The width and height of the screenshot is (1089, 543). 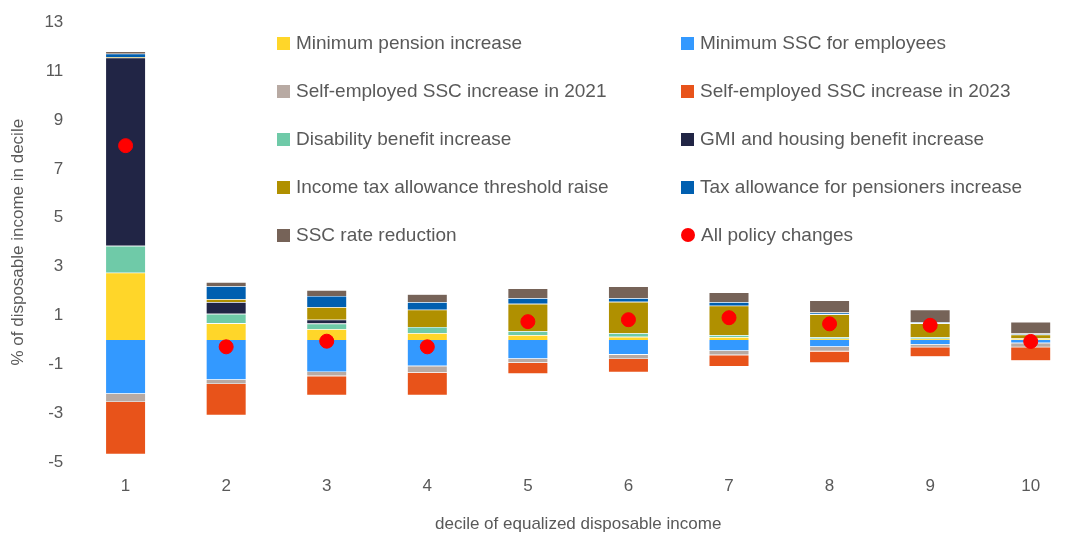 I want to click on y-tick-label: 3, so click(x=58, y=266).